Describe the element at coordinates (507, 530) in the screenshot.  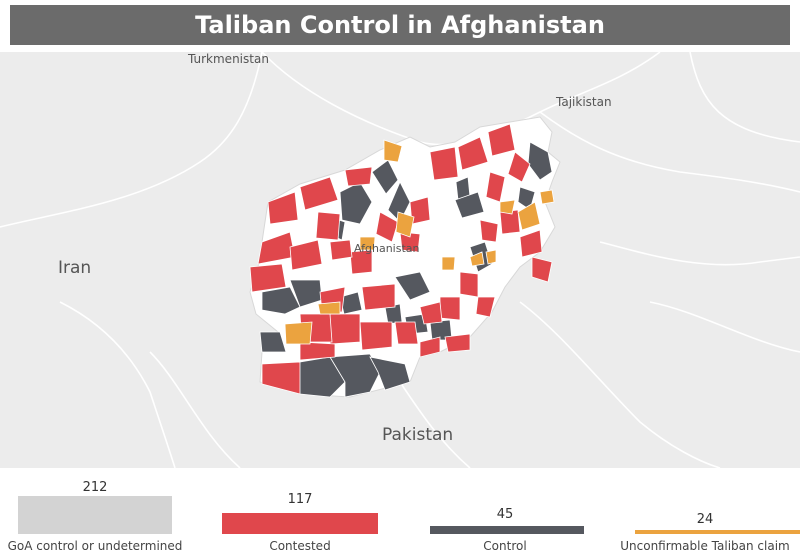
I see `bar-control` at that location.